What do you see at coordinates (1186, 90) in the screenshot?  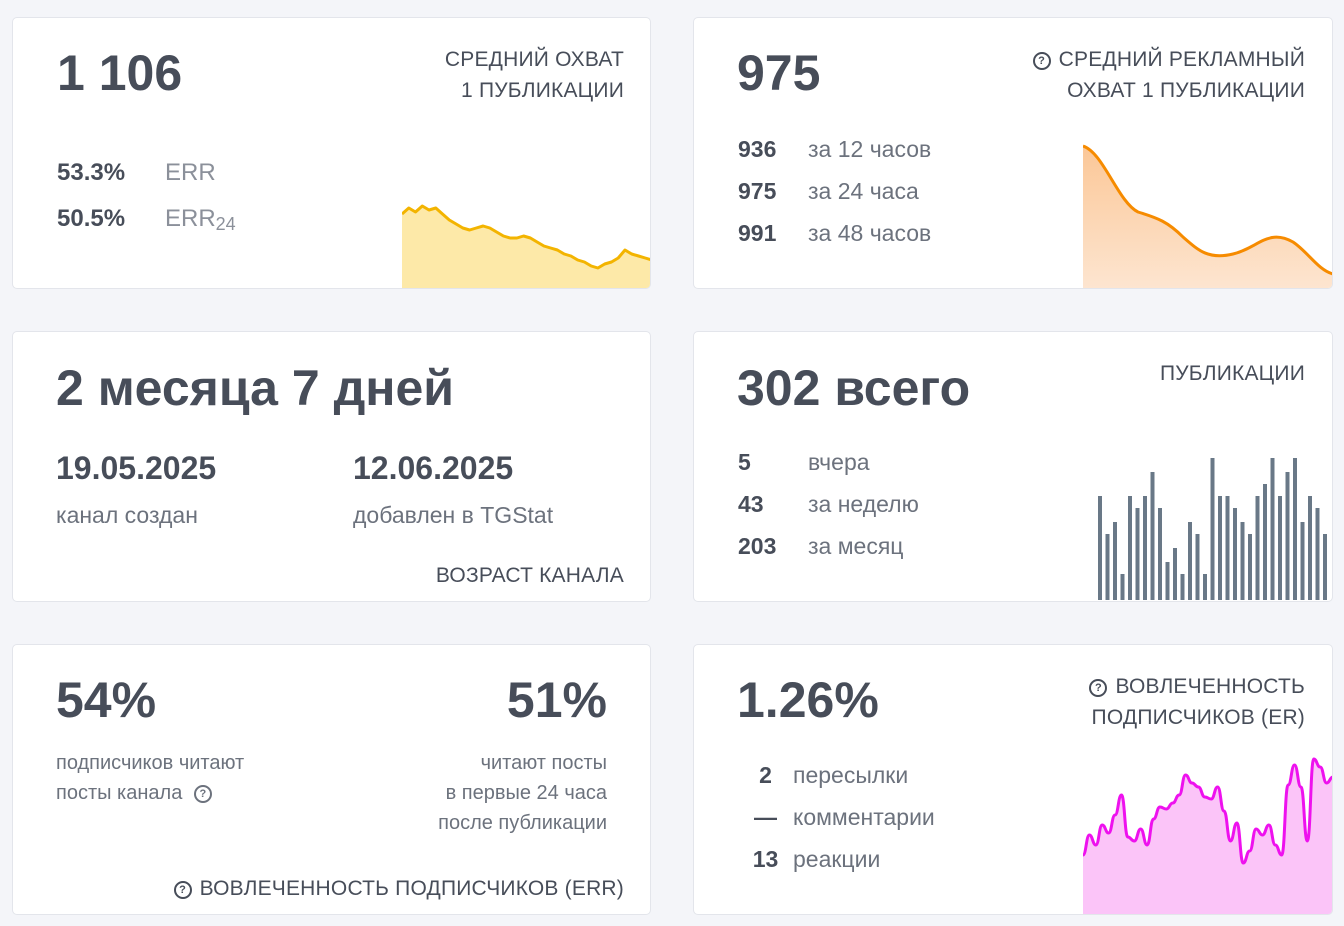 I see `avg-ad-reach-caption-line2: ОХВАТ 1 ПУБЛИКАЦИИ` at bounding box center [1186, 90].